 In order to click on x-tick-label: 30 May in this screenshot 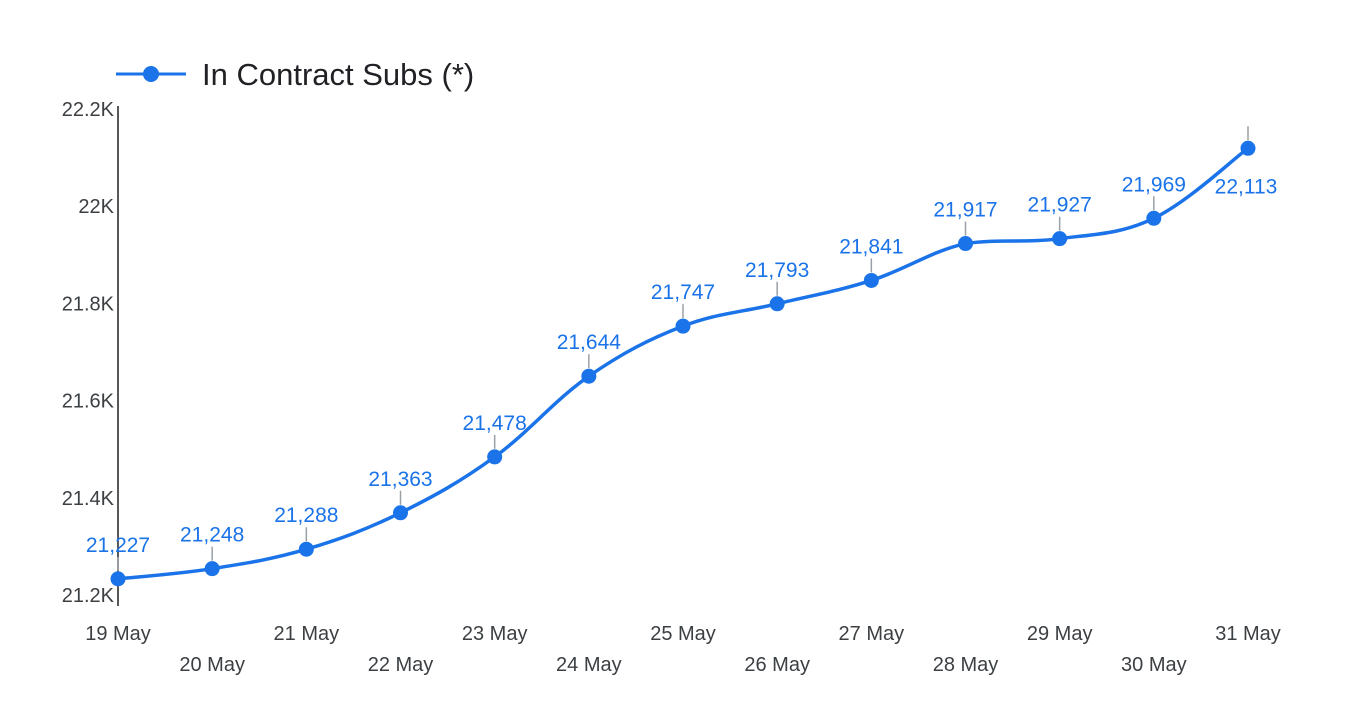, I will do `click(1154, 665)`.